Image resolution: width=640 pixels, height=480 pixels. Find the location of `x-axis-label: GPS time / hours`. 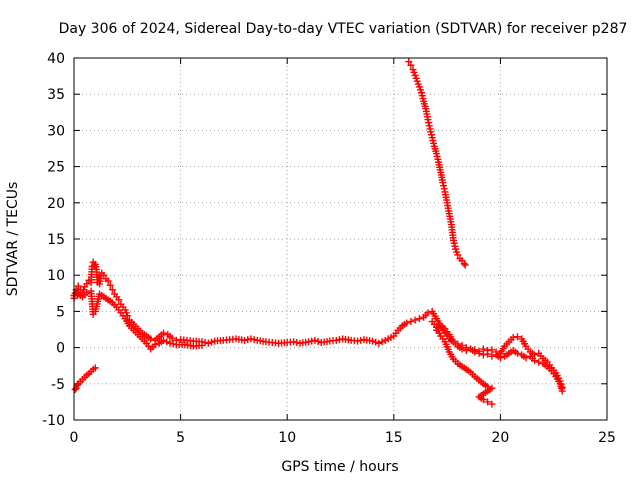

x-axis-label: GPS time / hours is located at coordinates (339, 467).